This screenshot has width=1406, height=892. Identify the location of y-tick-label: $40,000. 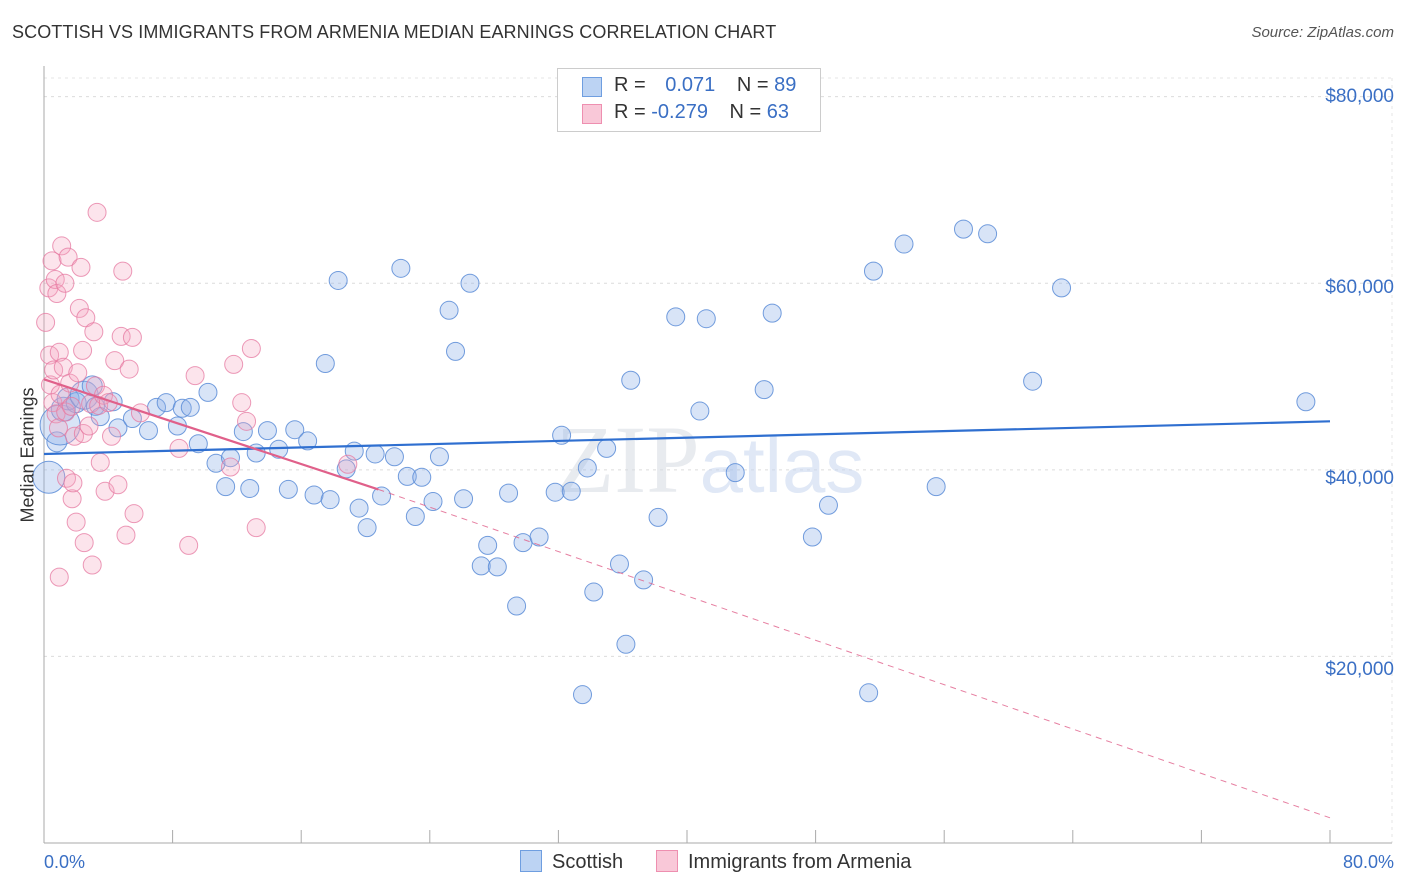
(1359, 478).